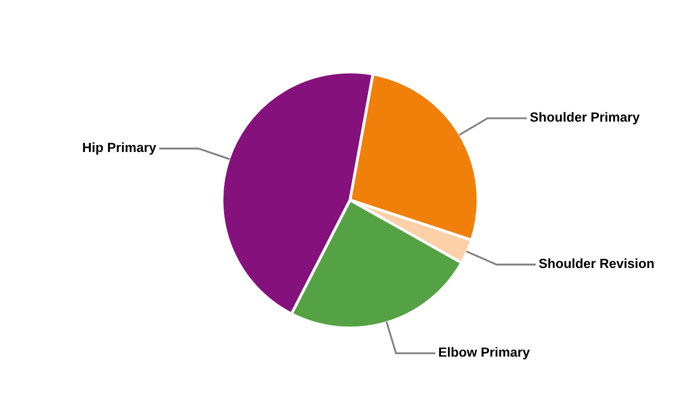 The height and width of the screenshot is (400, 700). Describe the element at coordinates (585, 118) in the screenshot. I see `slice-label: Shoulder Primary` at that location.